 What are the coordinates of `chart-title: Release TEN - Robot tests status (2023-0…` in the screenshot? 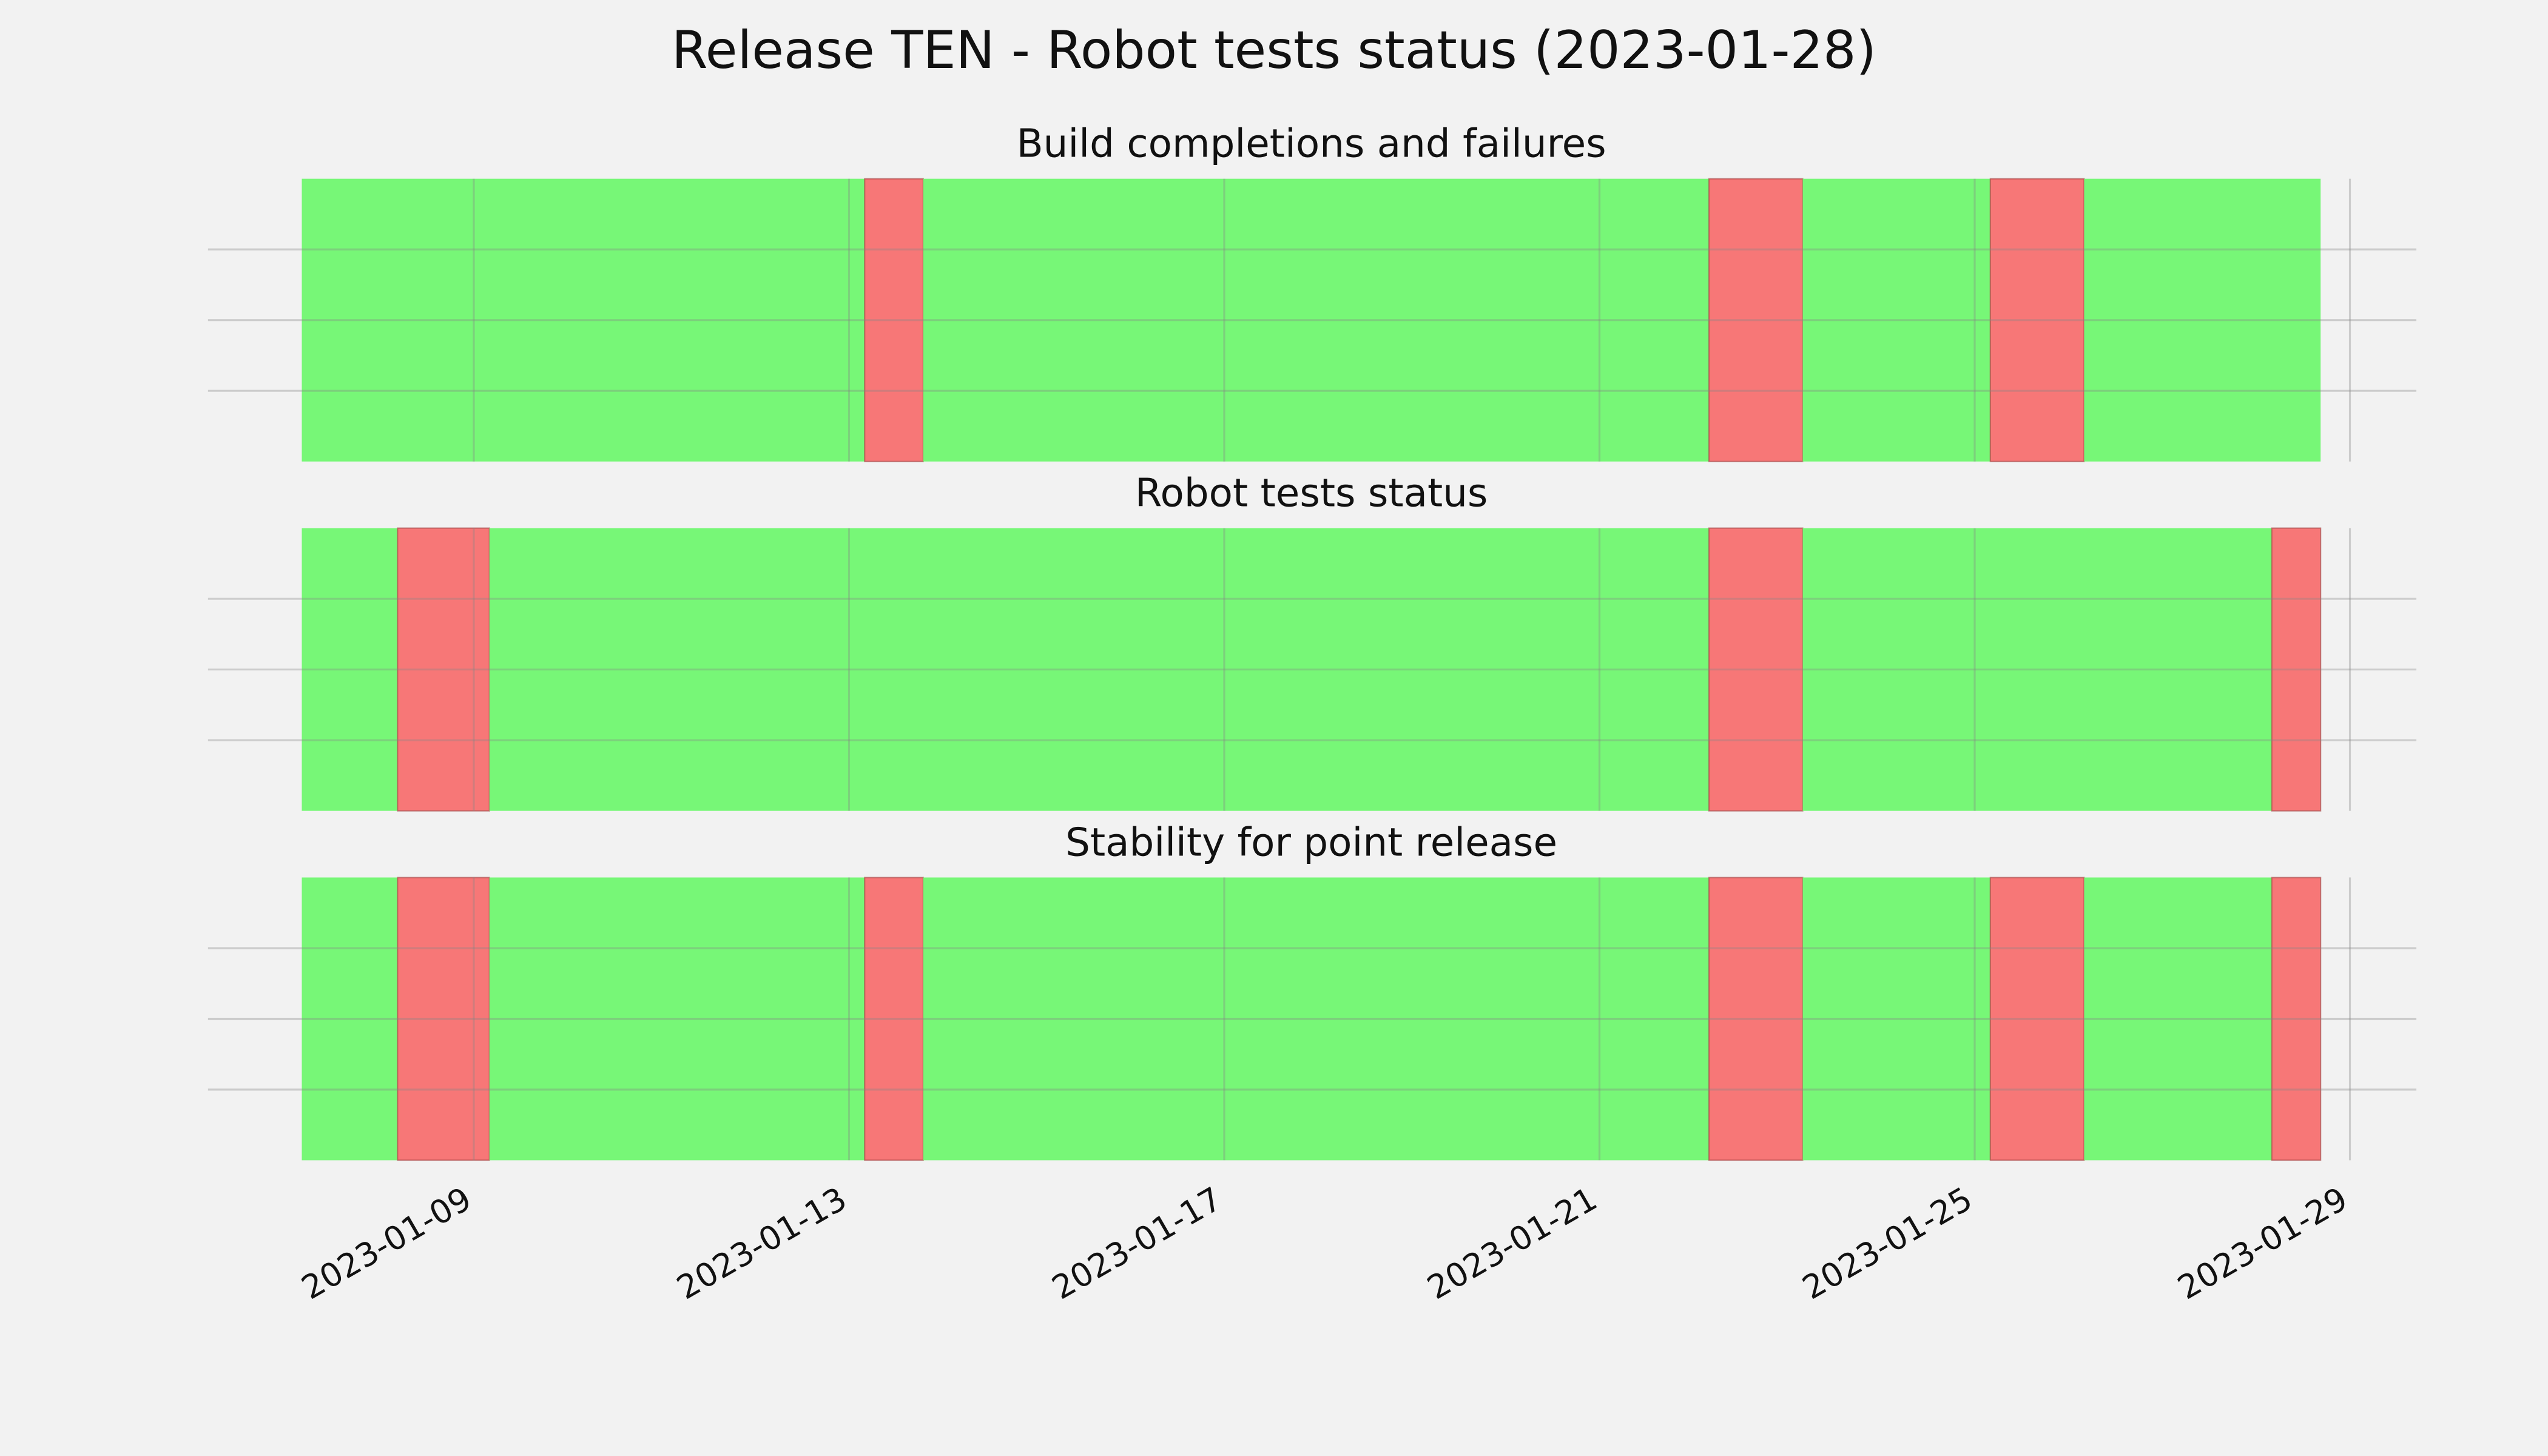 It's located at (1274, 50).